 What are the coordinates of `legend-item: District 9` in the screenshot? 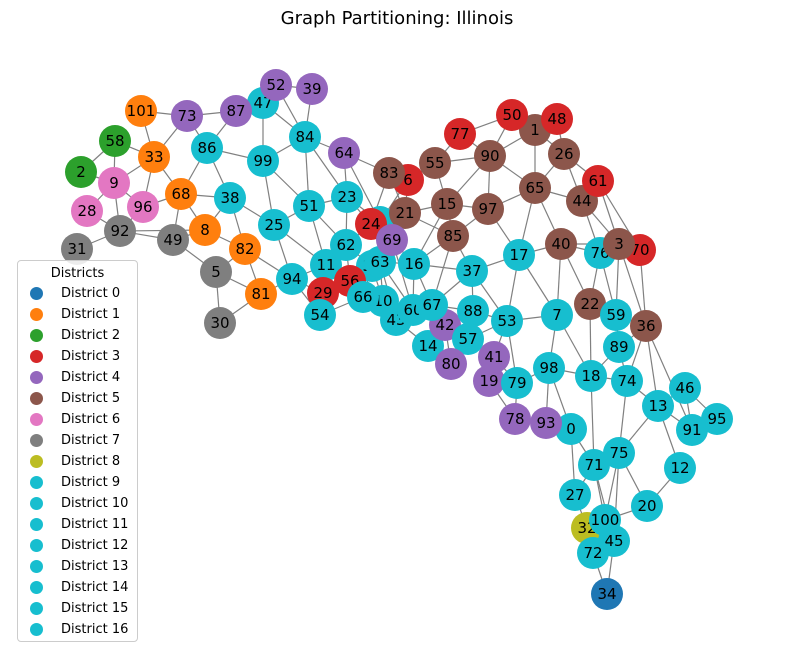 It's located at (77, 482).